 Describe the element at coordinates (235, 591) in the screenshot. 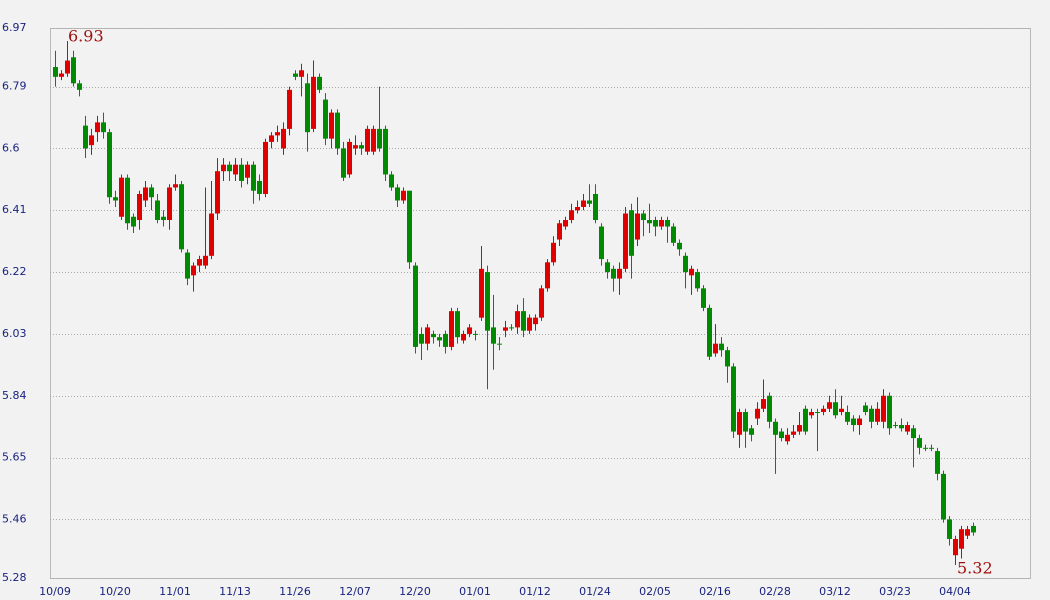

I see `x-tick-label: 11/13` at that location.